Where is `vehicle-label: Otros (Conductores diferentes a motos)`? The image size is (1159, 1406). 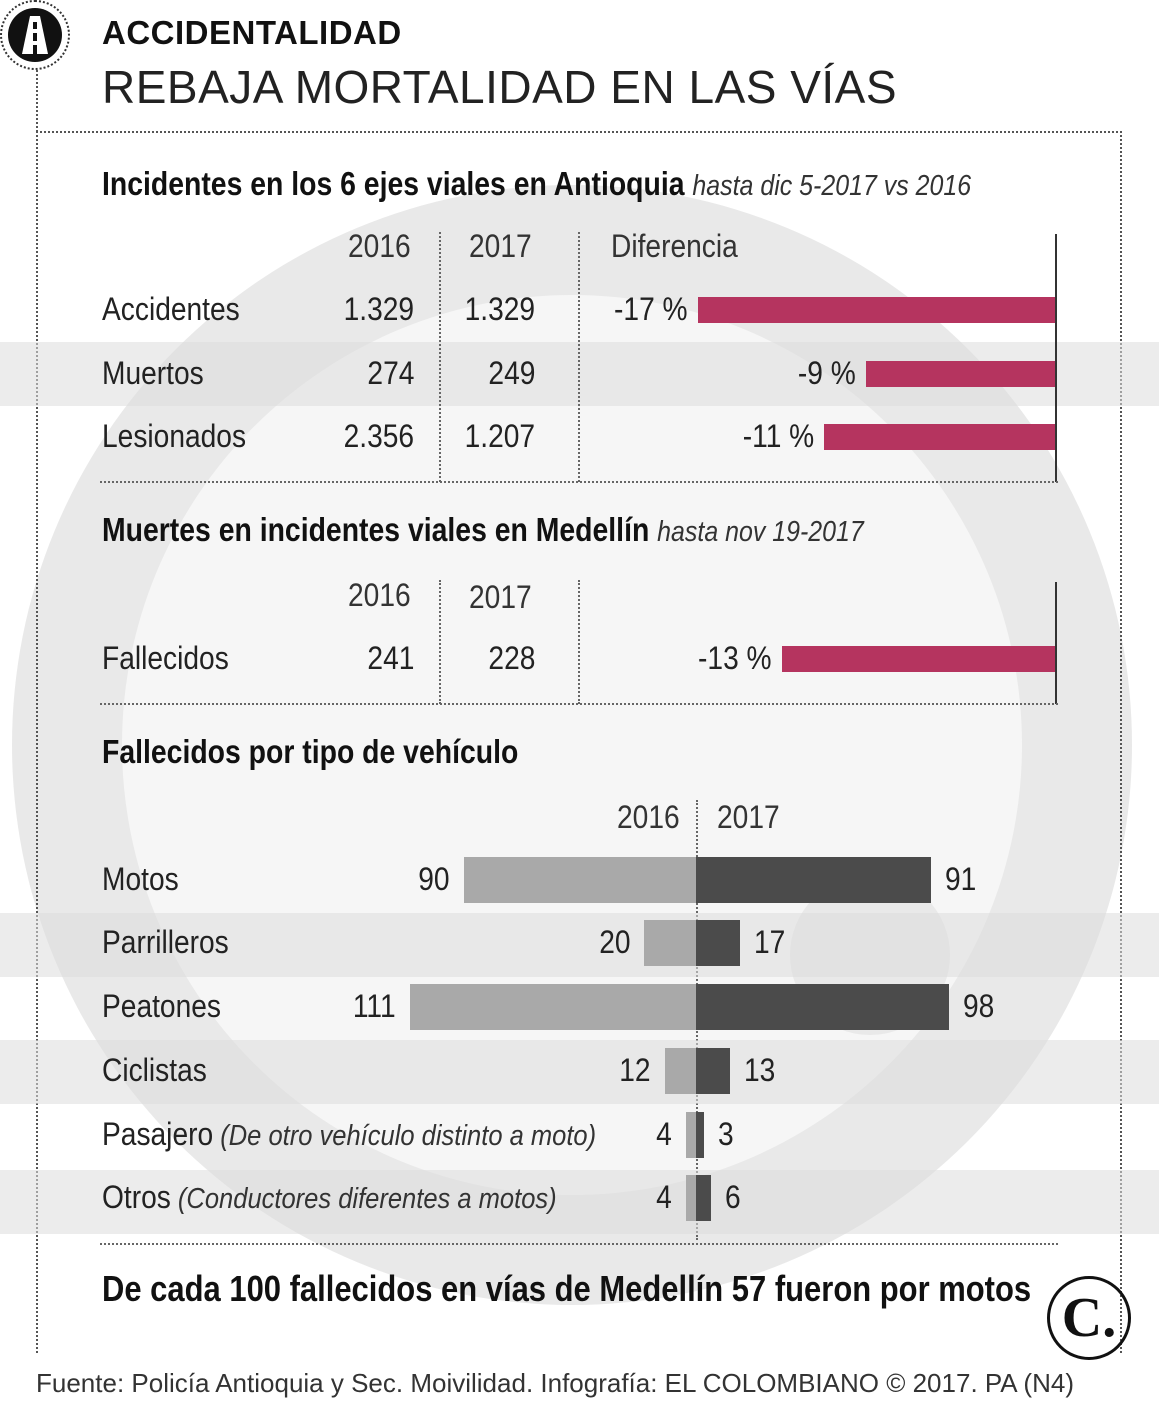 vehicle-label: Otros (Conductores diferentes a motos) is located at coordinates (329, 1197).